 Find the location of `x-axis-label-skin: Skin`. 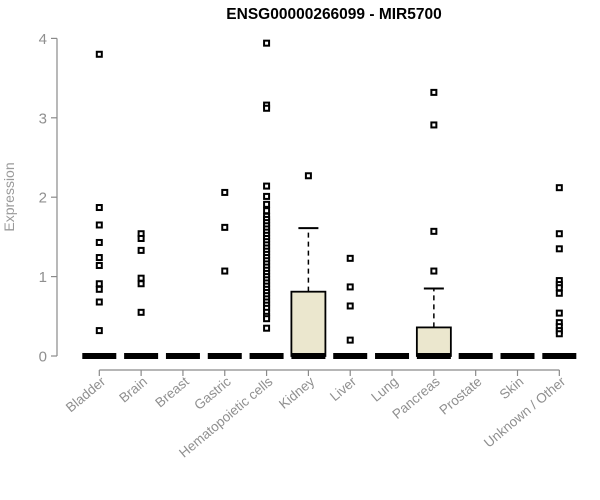

x-axis-label-skin: Skin is located at coordinates (512, 388).